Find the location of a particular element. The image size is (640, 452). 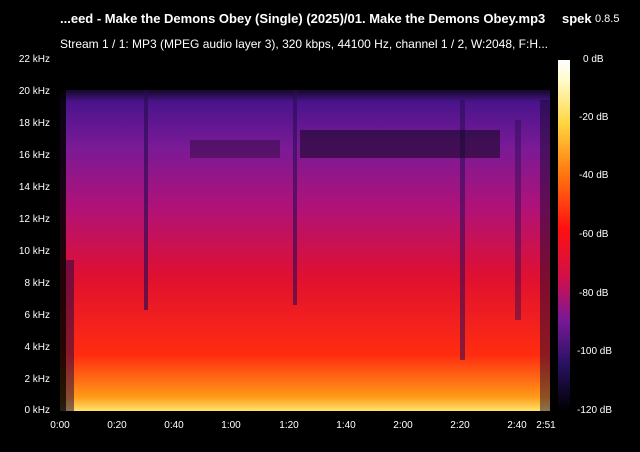

freq-tick-label: 6 kHz is located at coordinates (37, 315).